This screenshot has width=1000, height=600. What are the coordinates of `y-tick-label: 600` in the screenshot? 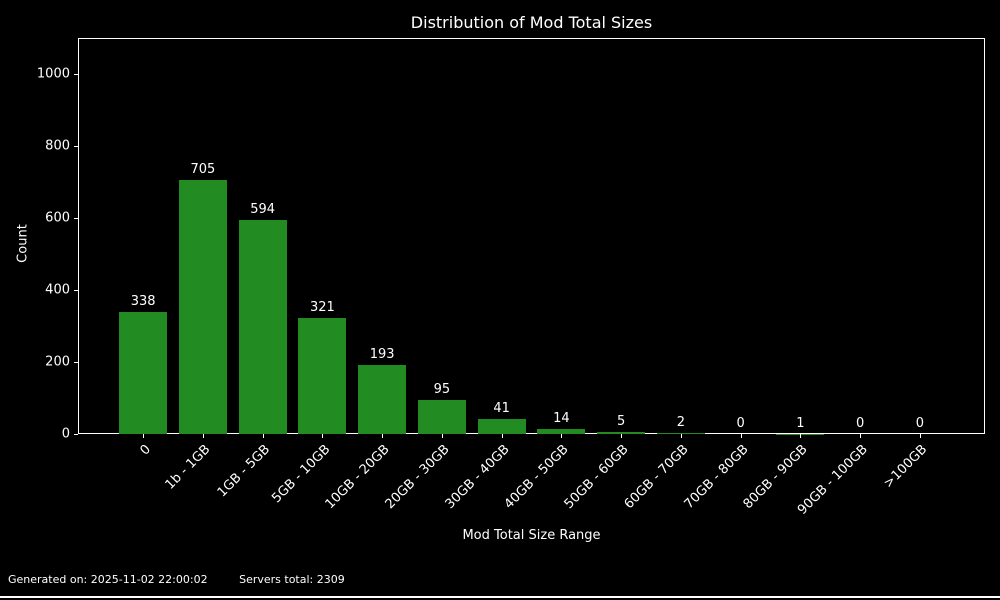 It's located at (57, 218).